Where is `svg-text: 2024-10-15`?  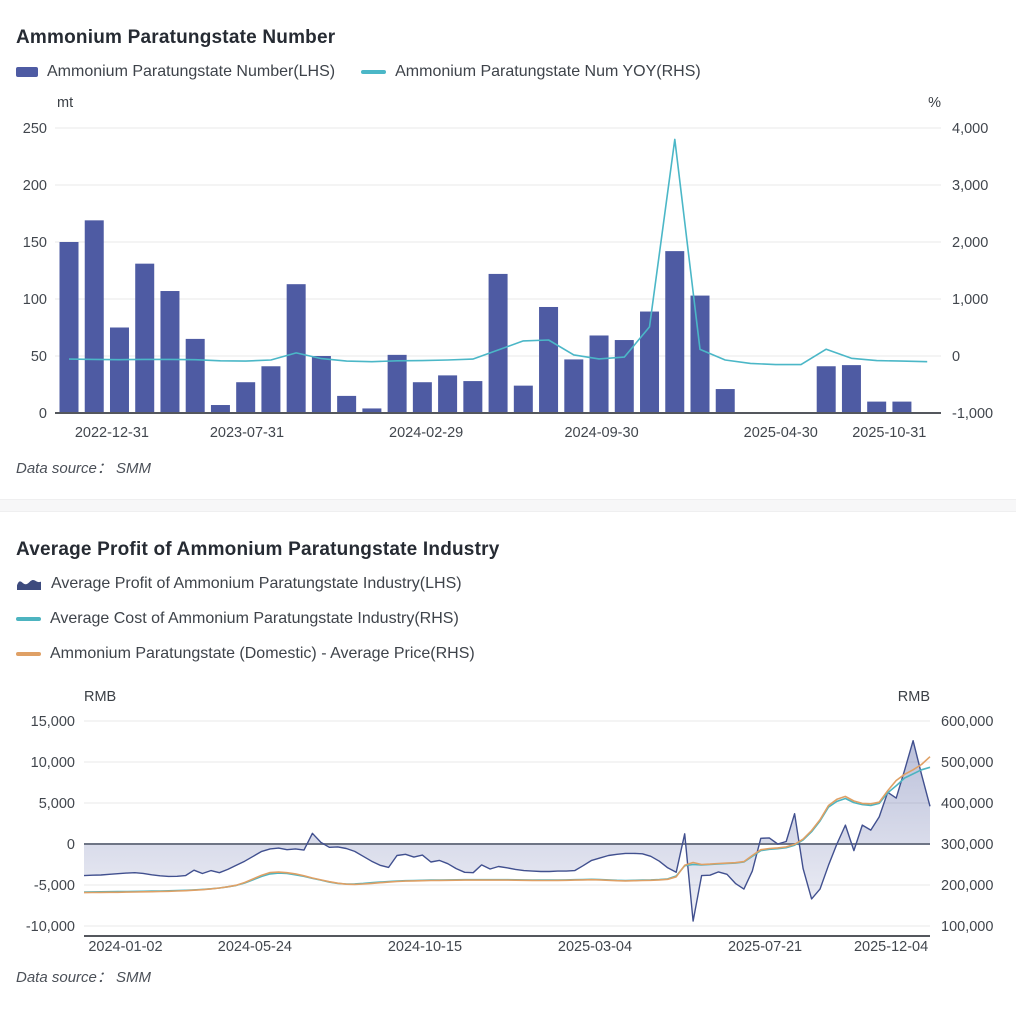 svg-text: 2024-10-15 is located at coordinates (425, 947).